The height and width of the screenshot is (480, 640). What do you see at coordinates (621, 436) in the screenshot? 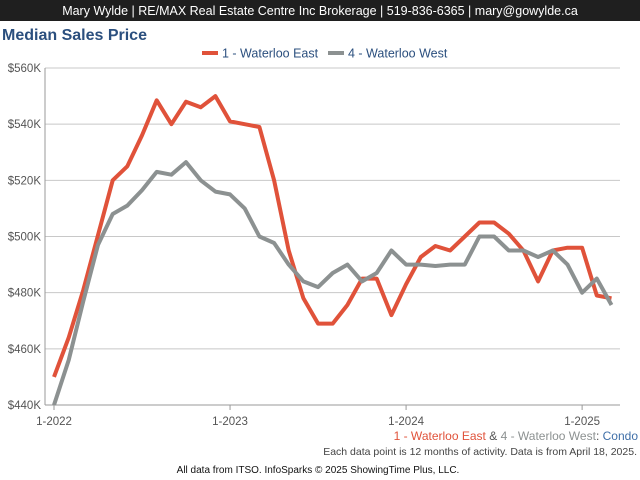
I see `caption-type: Condo` at bounding box center [621, 436].